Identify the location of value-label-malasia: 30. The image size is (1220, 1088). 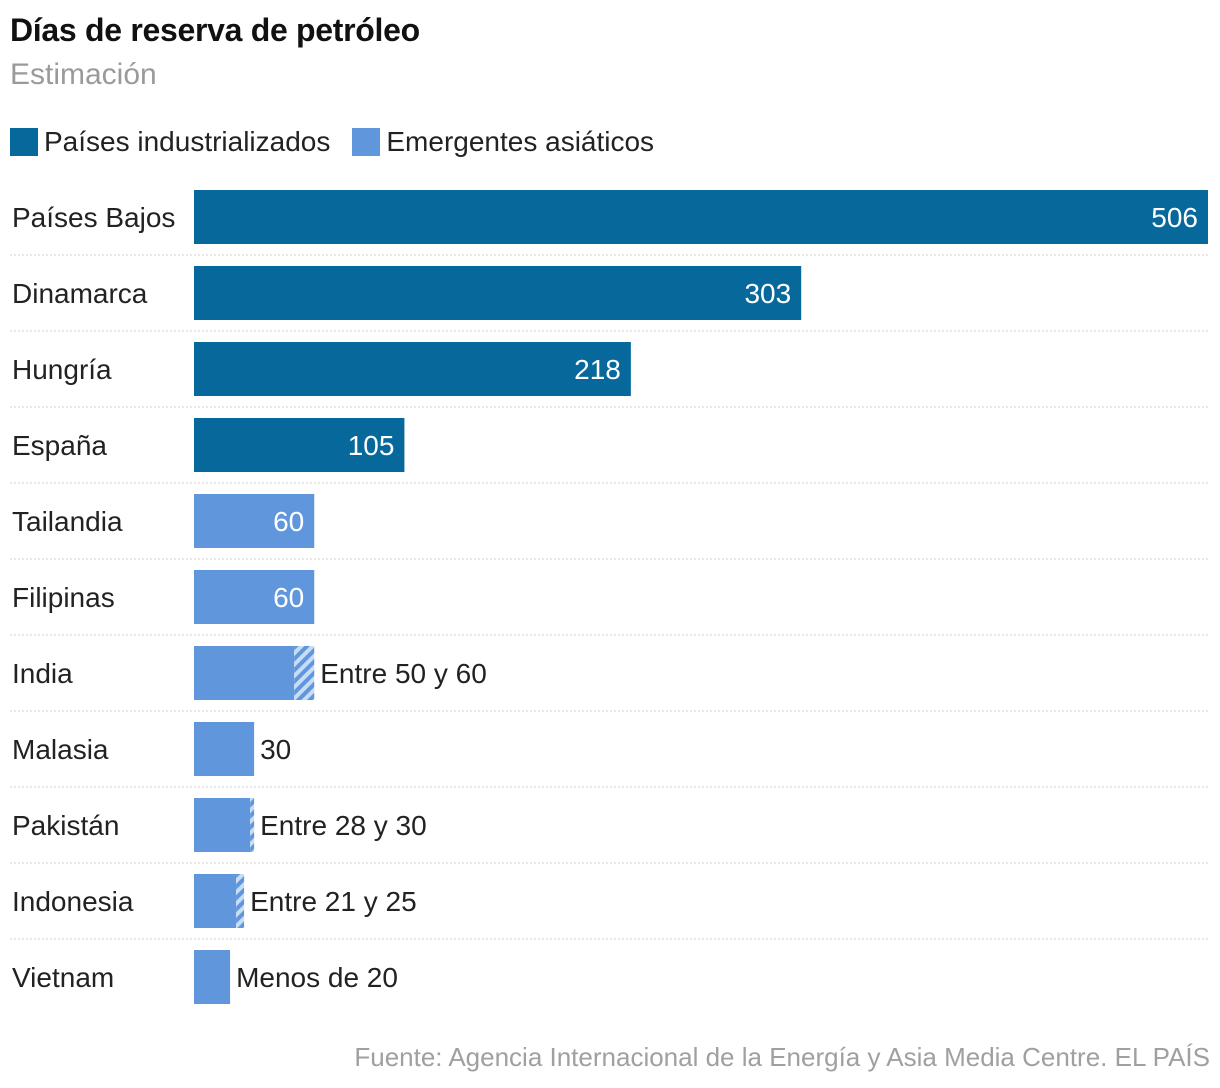
(275, 749).